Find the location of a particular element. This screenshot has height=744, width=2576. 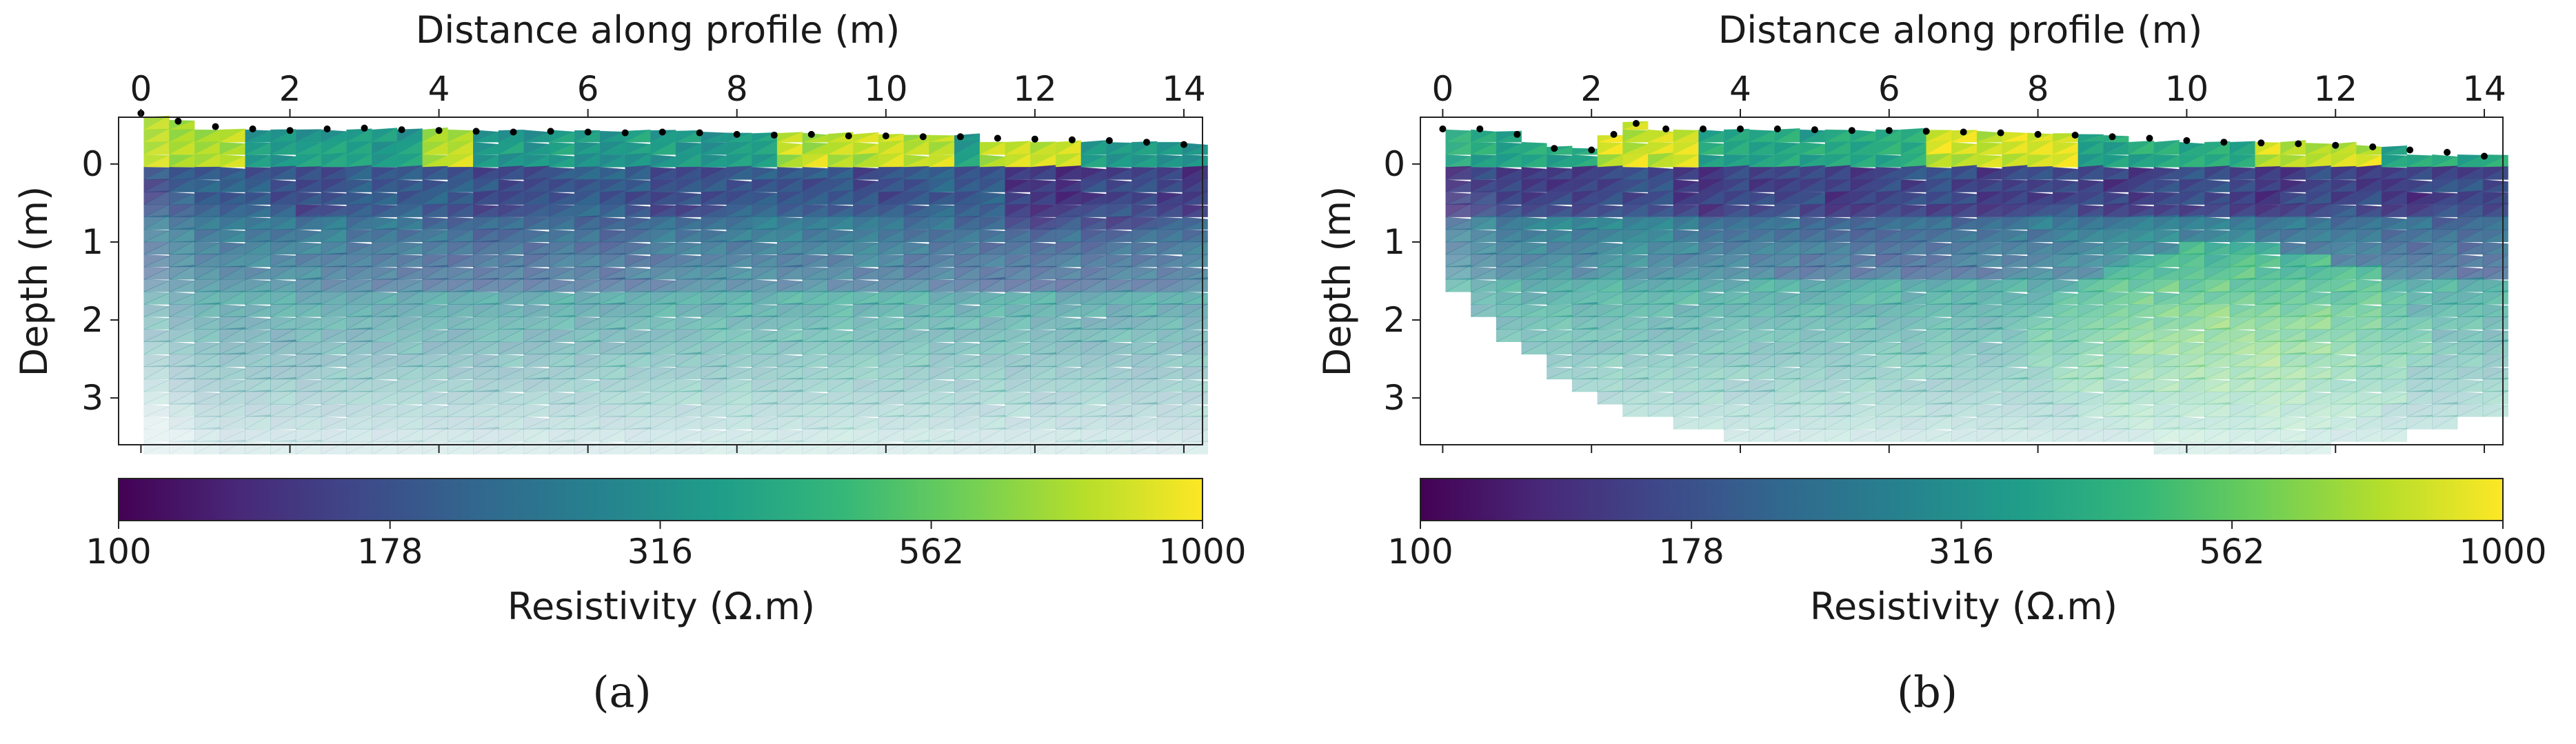

colorbar-tick-label: 562 is located at coordinates (2231, 552).